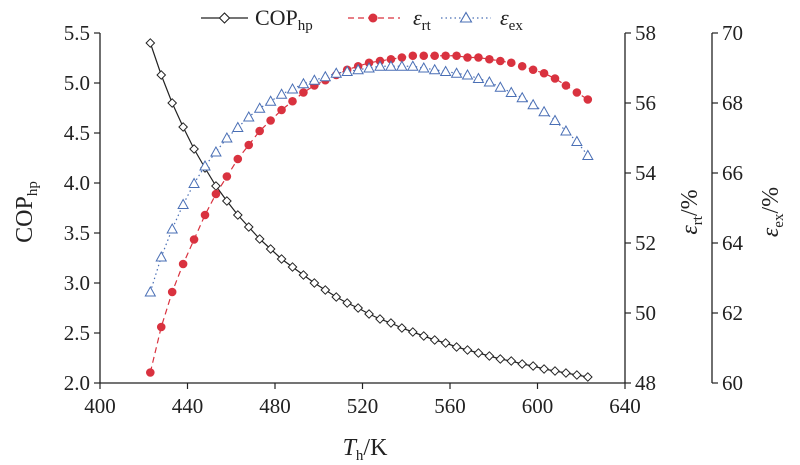  I want to click on y-tick-label: 60, so click(732, 383).